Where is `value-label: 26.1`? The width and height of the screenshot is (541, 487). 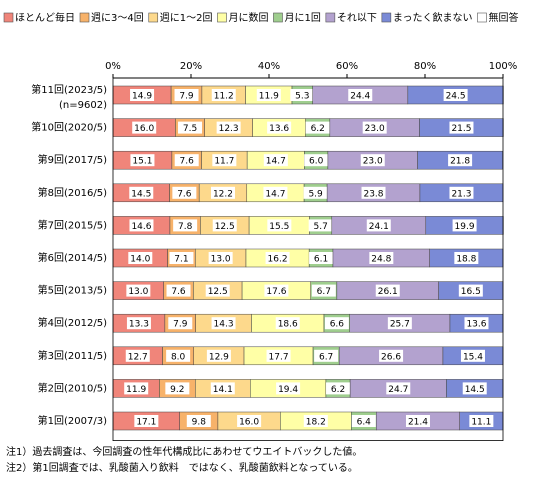 value-label: 26.1 is located at coordinates (388, 292).